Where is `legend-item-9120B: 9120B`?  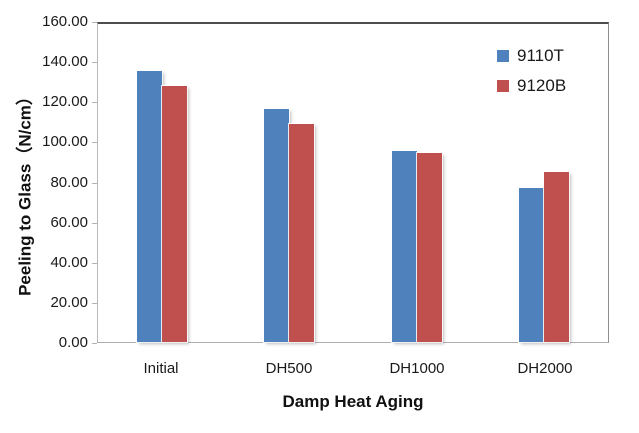 legend-item-9120B: 9120B is located at coordinates (531, 86).